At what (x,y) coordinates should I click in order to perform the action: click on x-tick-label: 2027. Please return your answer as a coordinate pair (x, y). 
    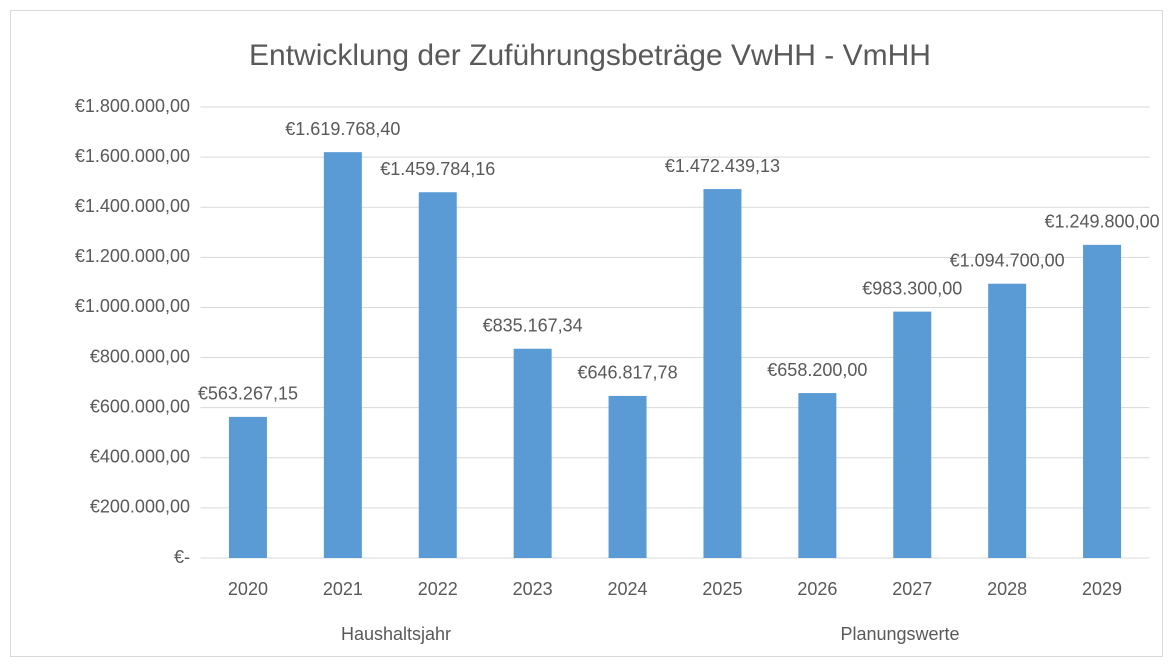
    Looking at the image, I should click on (912, 589).